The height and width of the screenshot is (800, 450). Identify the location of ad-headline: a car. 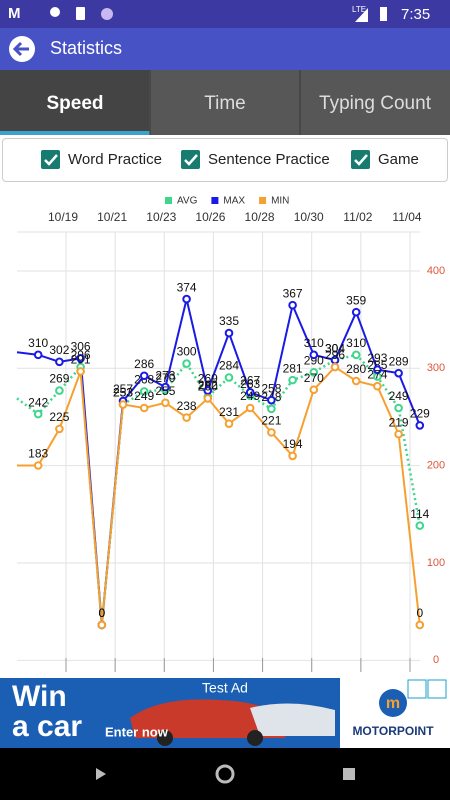
(47, 726).